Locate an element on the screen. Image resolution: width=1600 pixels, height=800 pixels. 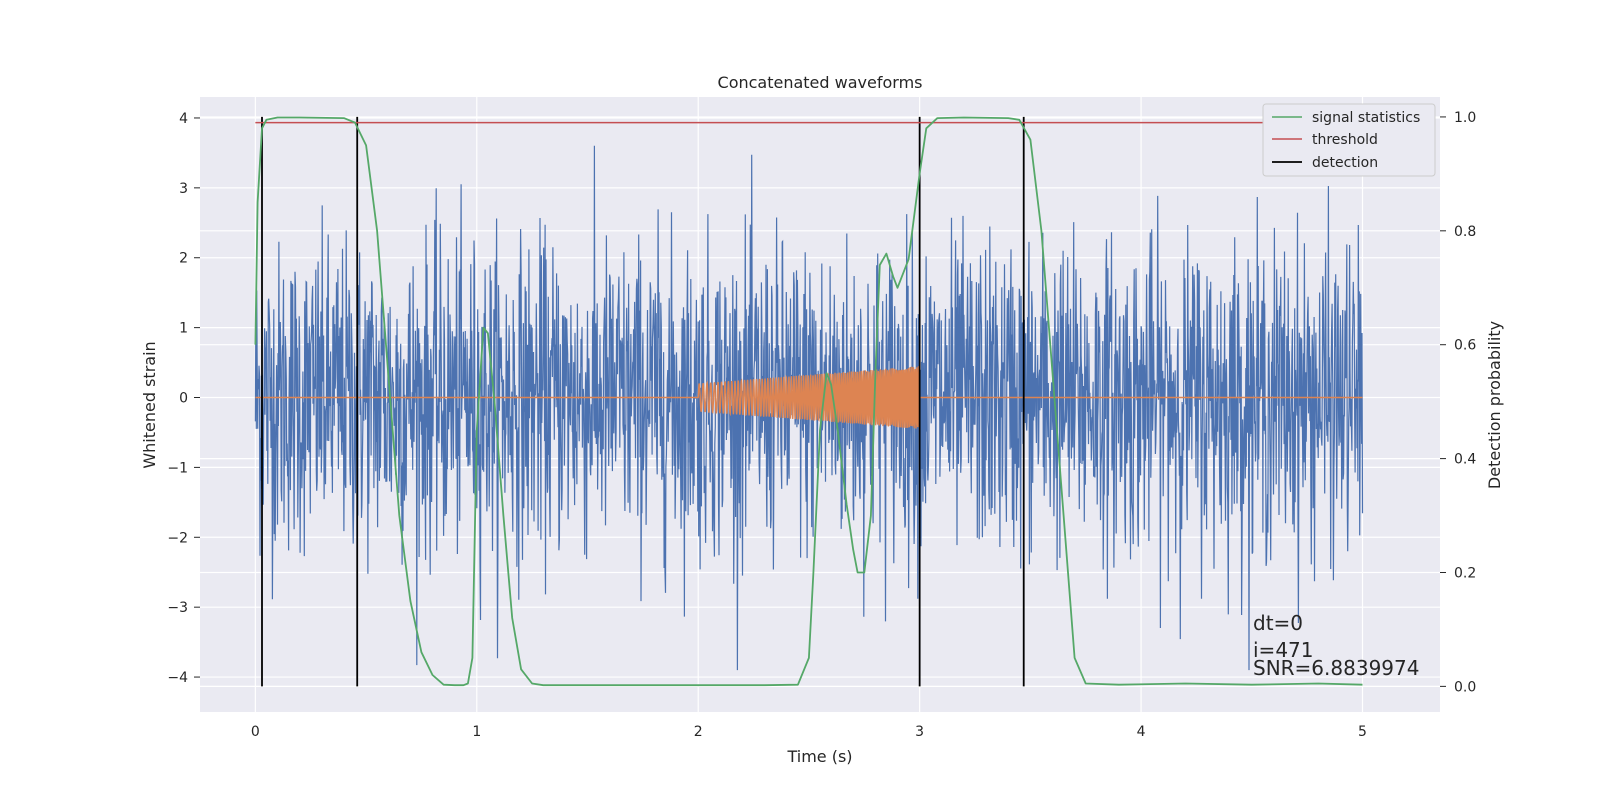
y-tick-label: −3 is located at coordinates (177, 608).